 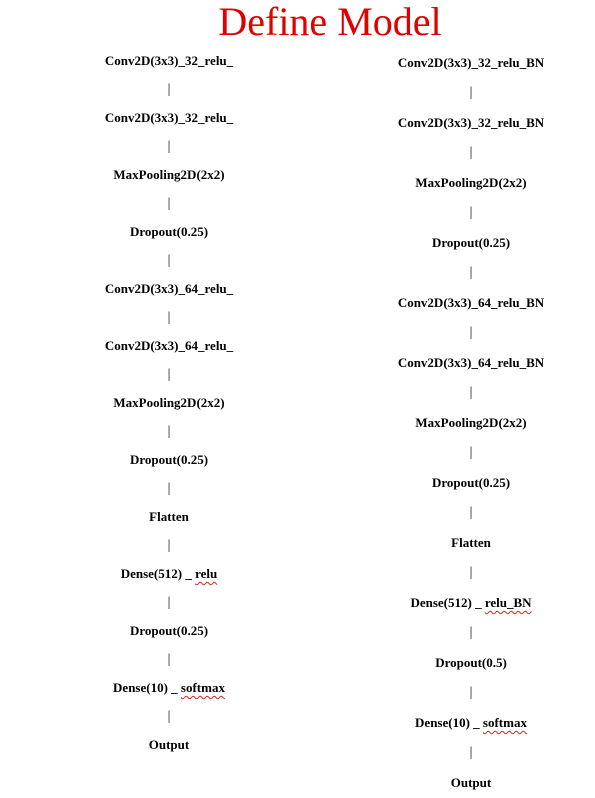 I want to click on layer-label: Dropout(0.5), so click(x=471, y=662).